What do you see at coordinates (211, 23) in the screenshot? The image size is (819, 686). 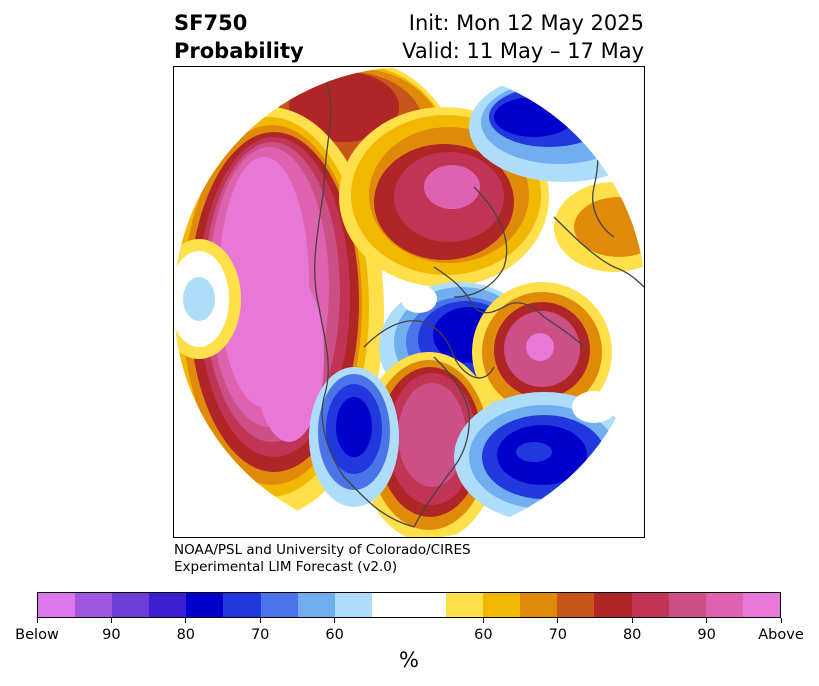 I see `variable-name: SF750` at bounding box center [211, 23].